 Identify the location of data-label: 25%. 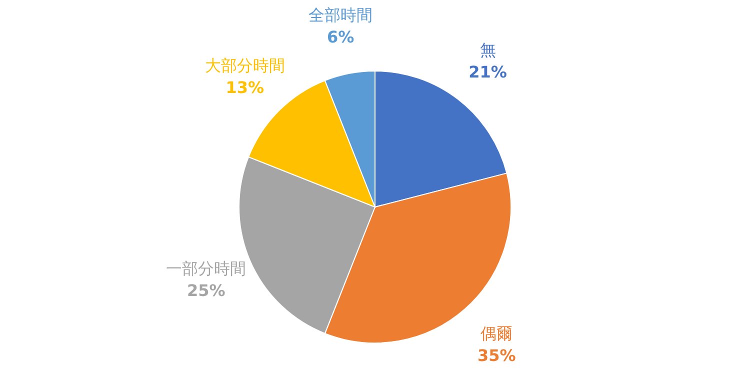
(206, 290).